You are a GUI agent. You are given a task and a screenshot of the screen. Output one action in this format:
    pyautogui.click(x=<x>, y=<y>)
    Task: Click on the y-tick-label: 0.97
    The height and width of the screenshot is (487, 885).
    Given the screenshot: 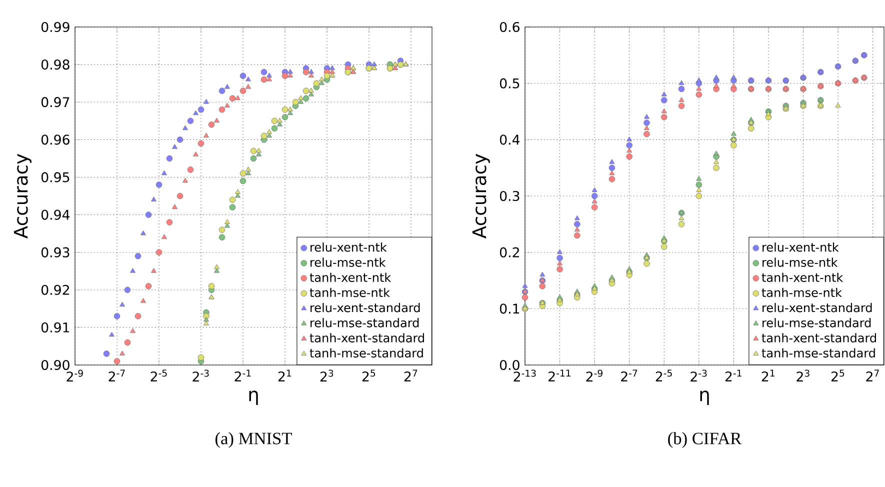 What is the action you would take?
    pyautogui.click(x=55, y=102)
    